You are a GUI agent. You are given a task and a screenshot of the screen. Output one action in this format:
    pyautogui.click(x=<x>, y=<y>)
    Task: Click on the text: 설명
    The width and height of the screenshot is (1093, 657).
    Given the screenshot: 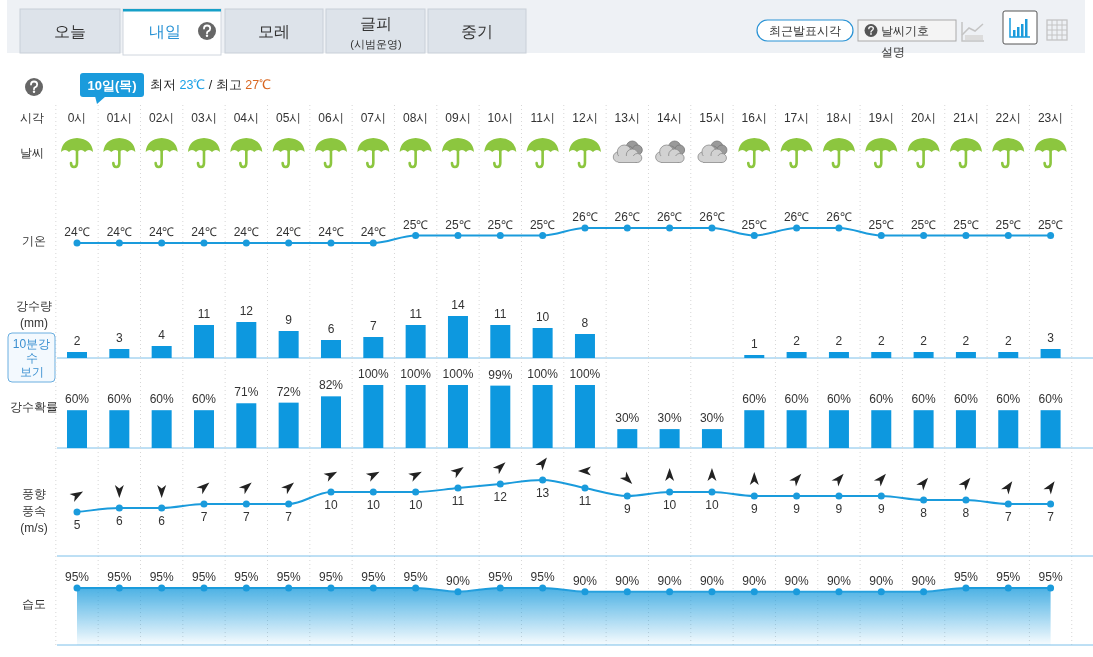 What is the action you would take?
    pyautogui.click(x=893, y=52)
    